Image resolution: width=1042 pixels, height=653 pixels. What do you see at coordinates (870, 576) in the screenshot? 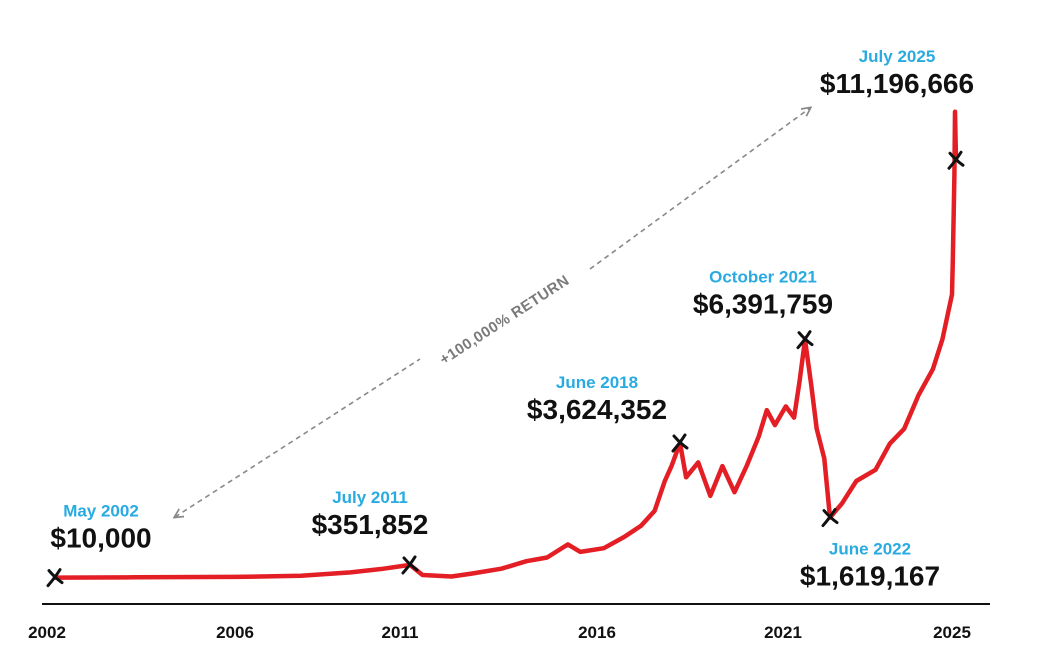
I see `annotation-value: $1,619,167` at bounding box center [870, 576].